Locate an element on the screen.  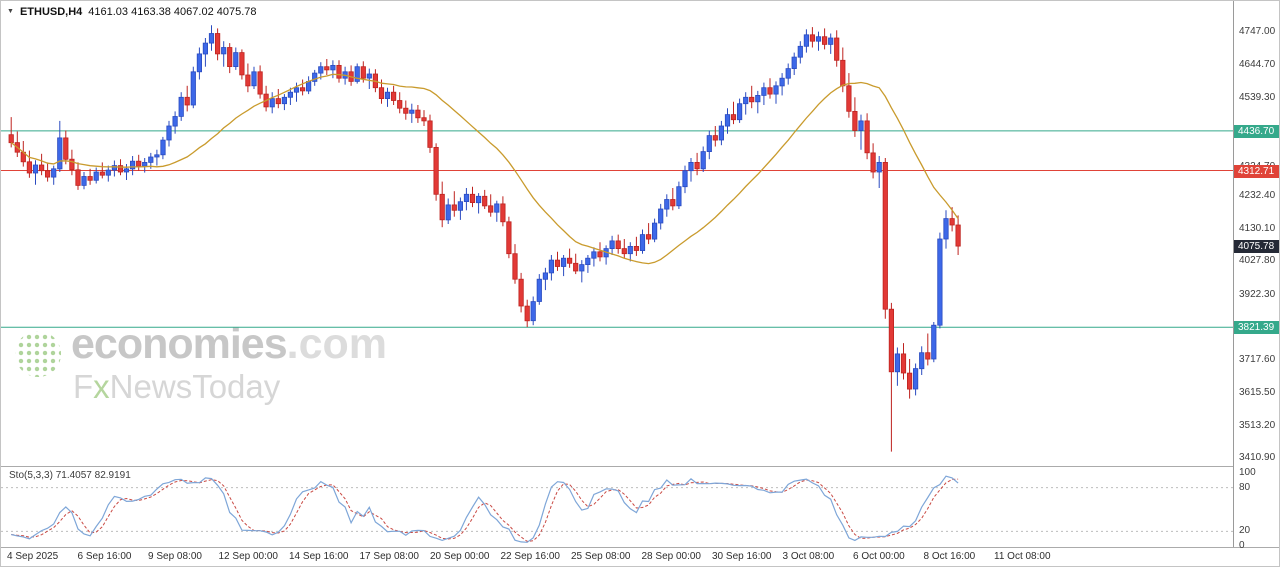
indicator-axis-tick: 80 is located at coordinates (1245, 487).